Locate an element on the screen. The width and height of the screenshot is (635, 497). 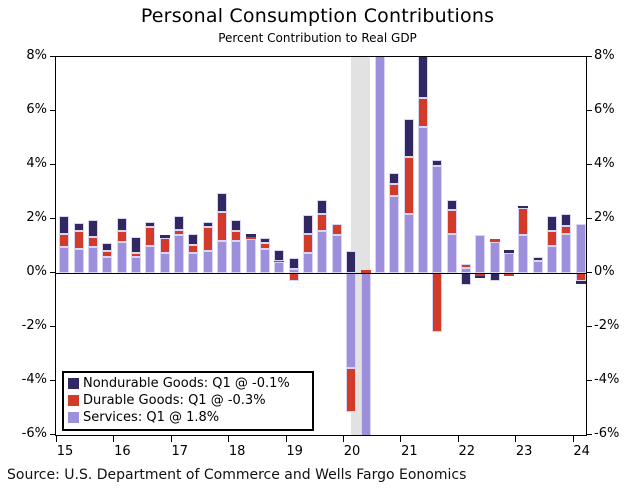
y-axis-label-left: -6% is located at coordinates (34, 433).